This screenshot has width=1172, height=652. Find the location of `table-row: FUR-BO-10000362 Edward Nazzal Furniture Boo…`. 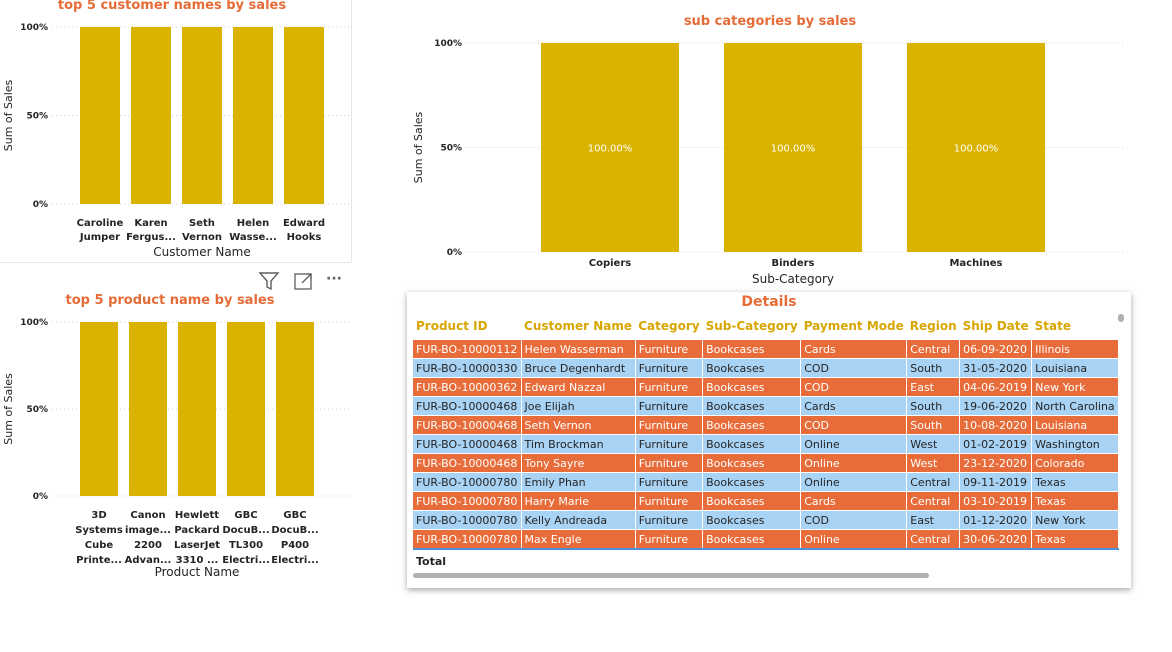

table-row: FUR-BO-10000362 Edward Nazzal Furniture Boo… is located at coordinates (766, 387).